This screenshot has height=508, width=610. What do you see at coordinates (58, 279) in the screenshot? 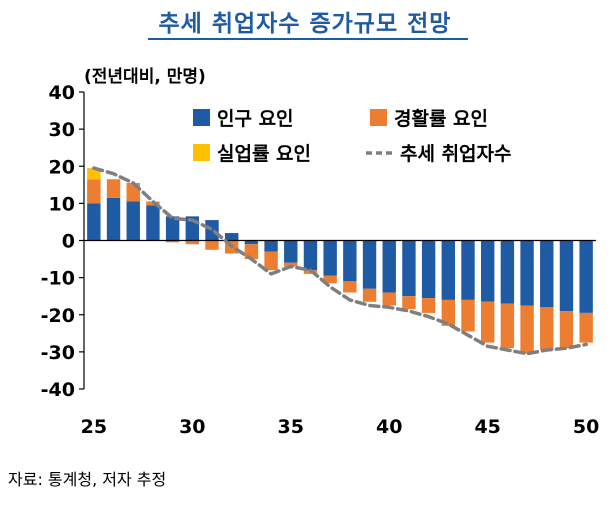
I see `y-tick-label: -10` at bounding box center [58, 279].